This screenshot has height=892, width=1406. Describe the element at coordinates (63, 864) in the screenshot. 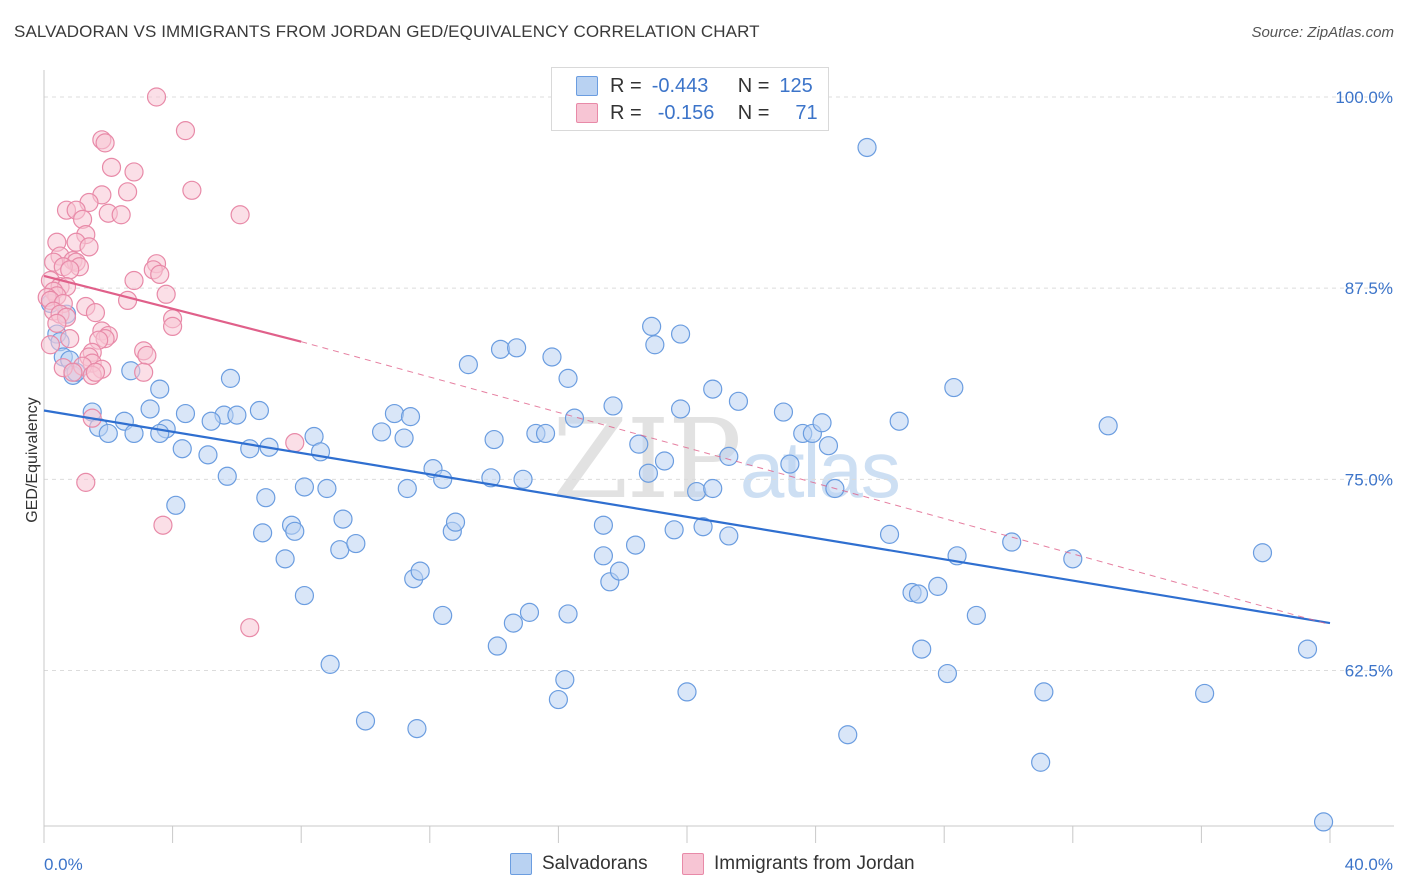

I see `x-tick-label-min: 0.0%` at that location.